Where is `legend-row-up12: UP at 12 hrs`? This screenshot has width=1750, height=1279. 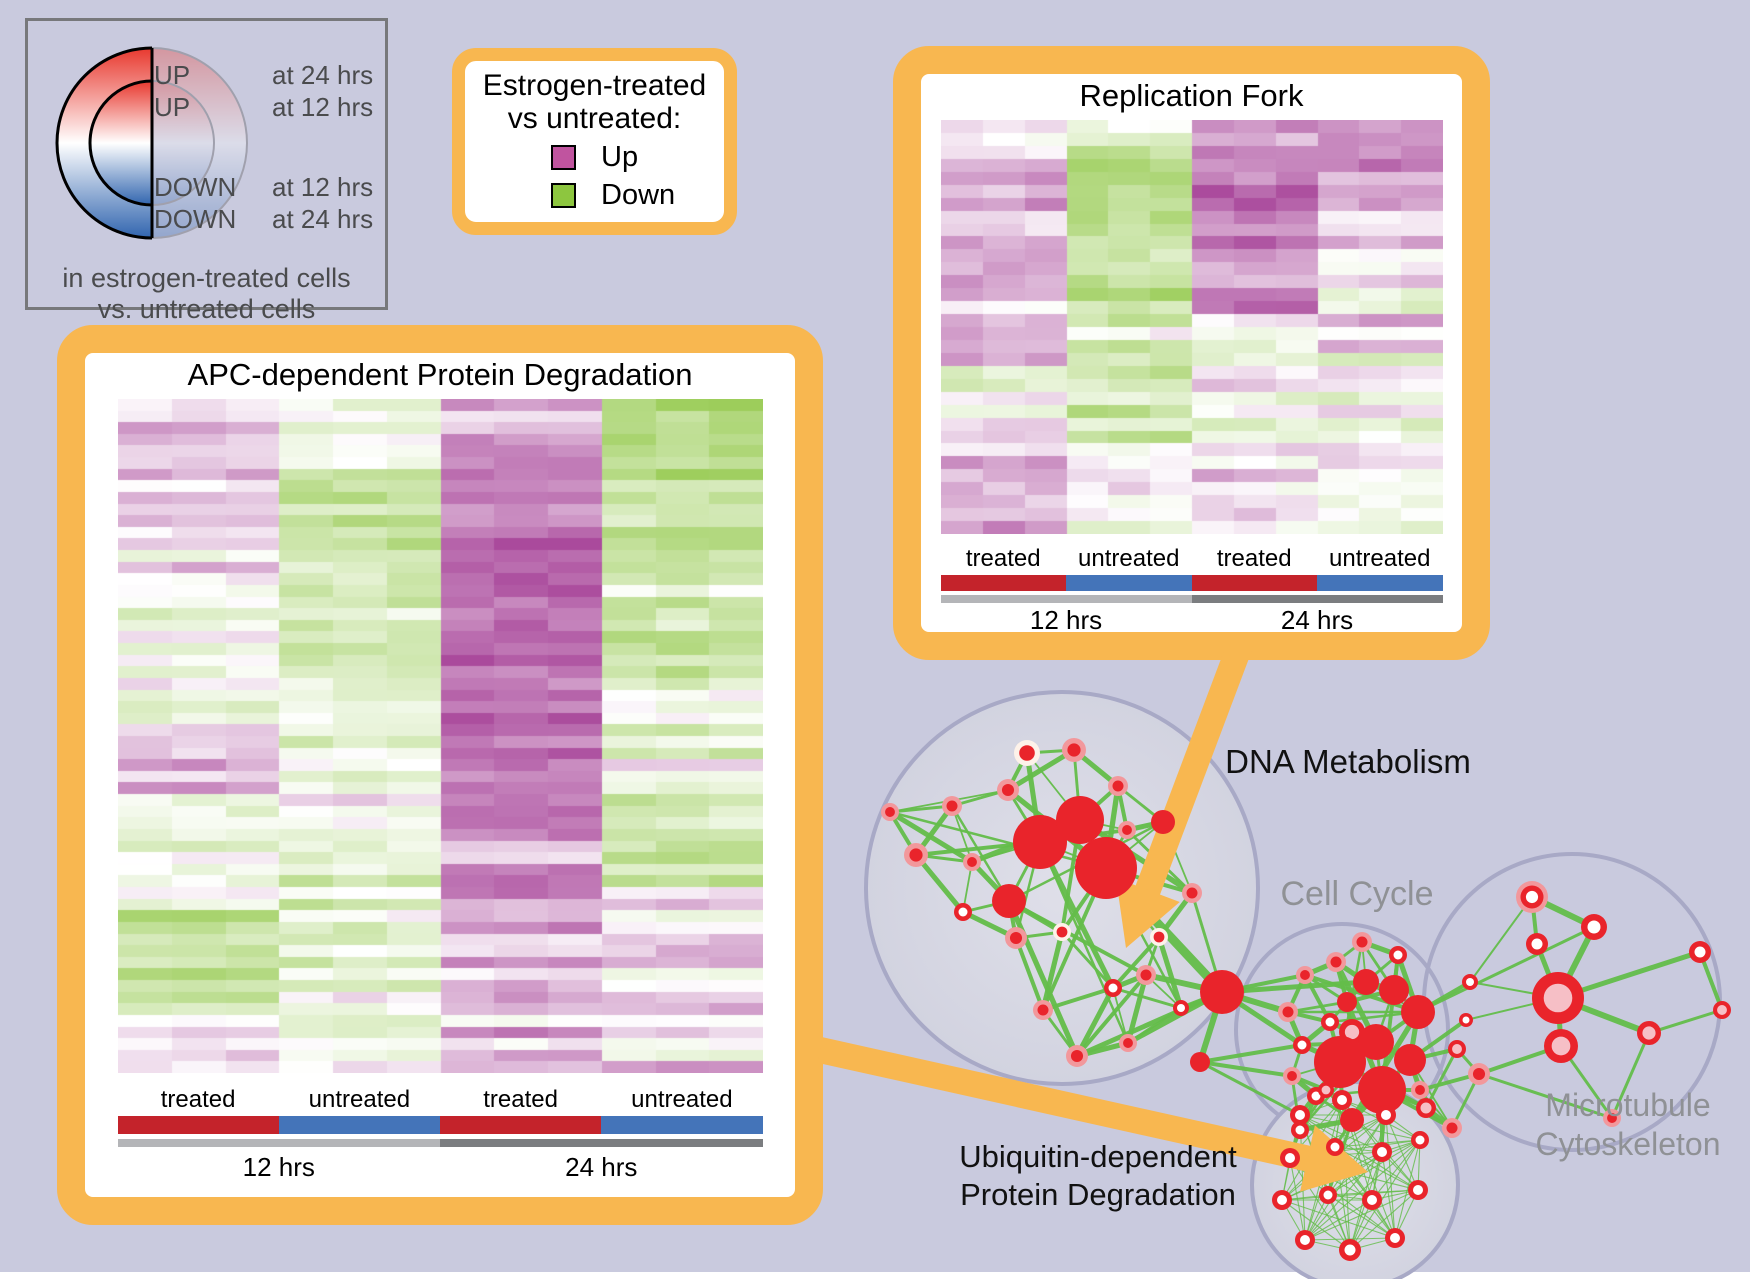 legend-row-up12: UP at 12 hrs is located at coordinates (263, 107).